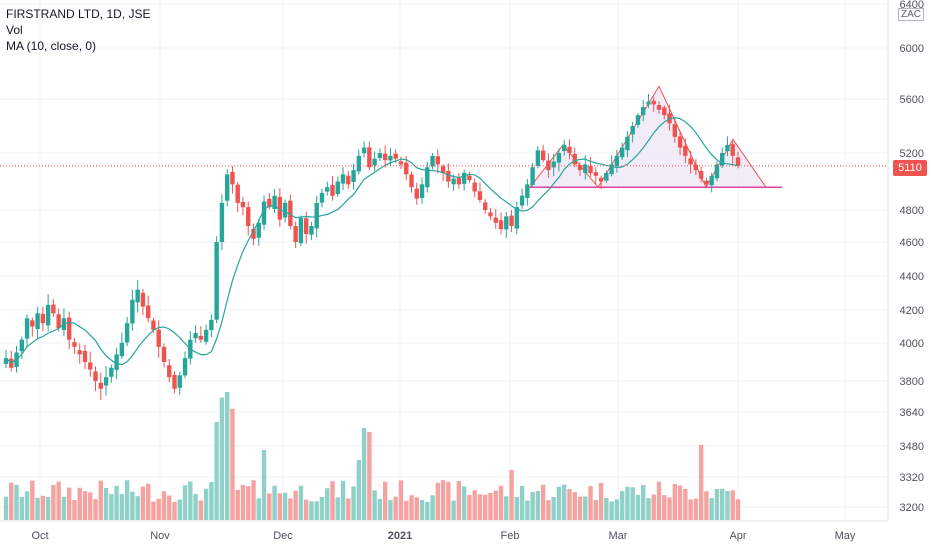 This screenshot has width=932, height=550. I want to click on ma-legend: MA (10, close, 0), so click(51, 46).